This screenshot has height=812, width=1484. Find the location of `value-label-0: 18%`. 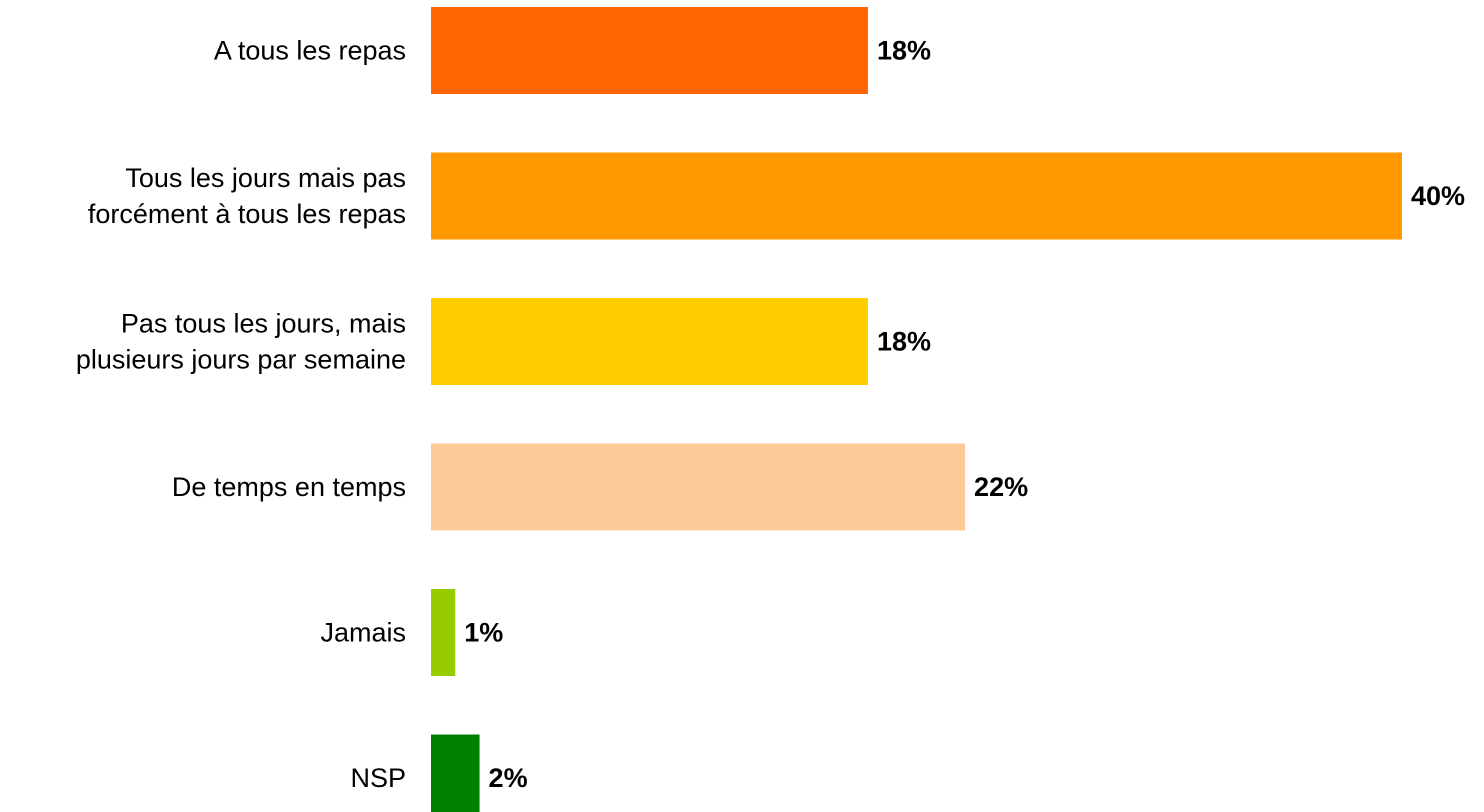

value-label-0: 18% is located at coordinates (904, 51).